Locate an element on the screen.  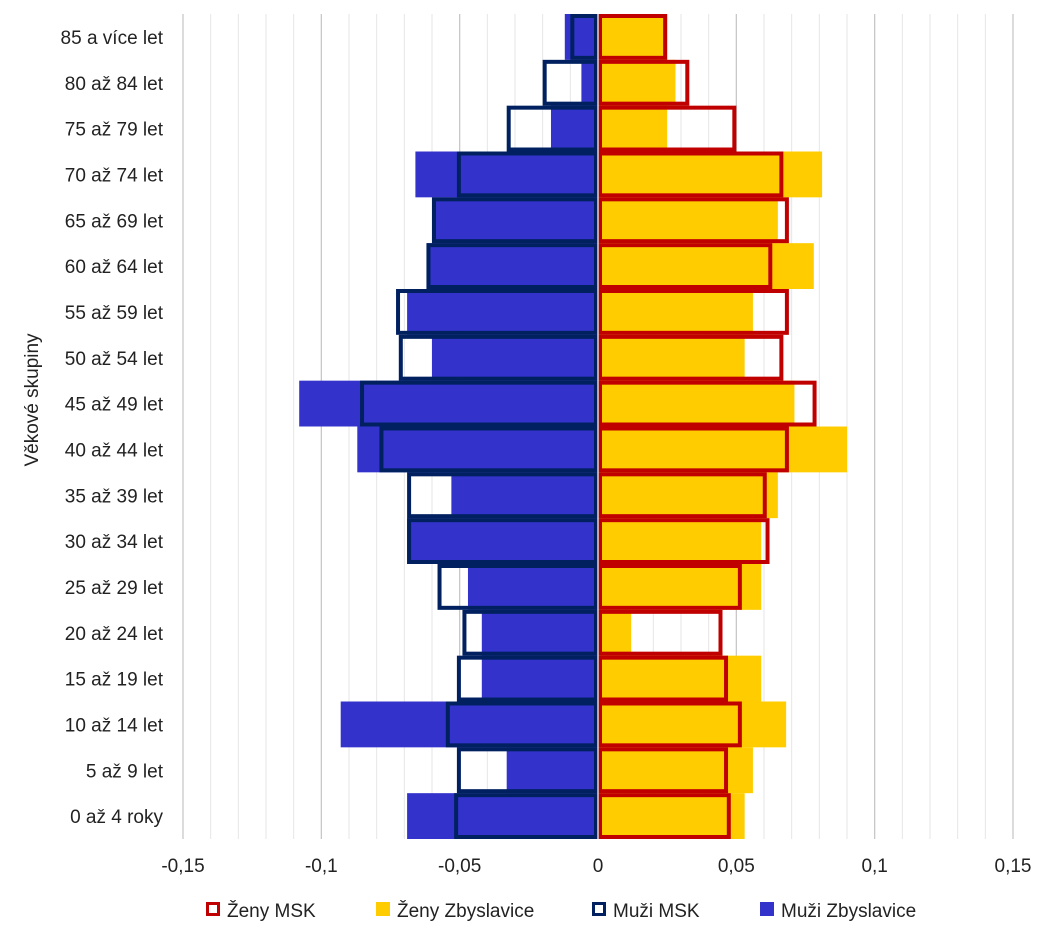
y-tick-label: 80 až 84 let is located at coordinates (114, 84).